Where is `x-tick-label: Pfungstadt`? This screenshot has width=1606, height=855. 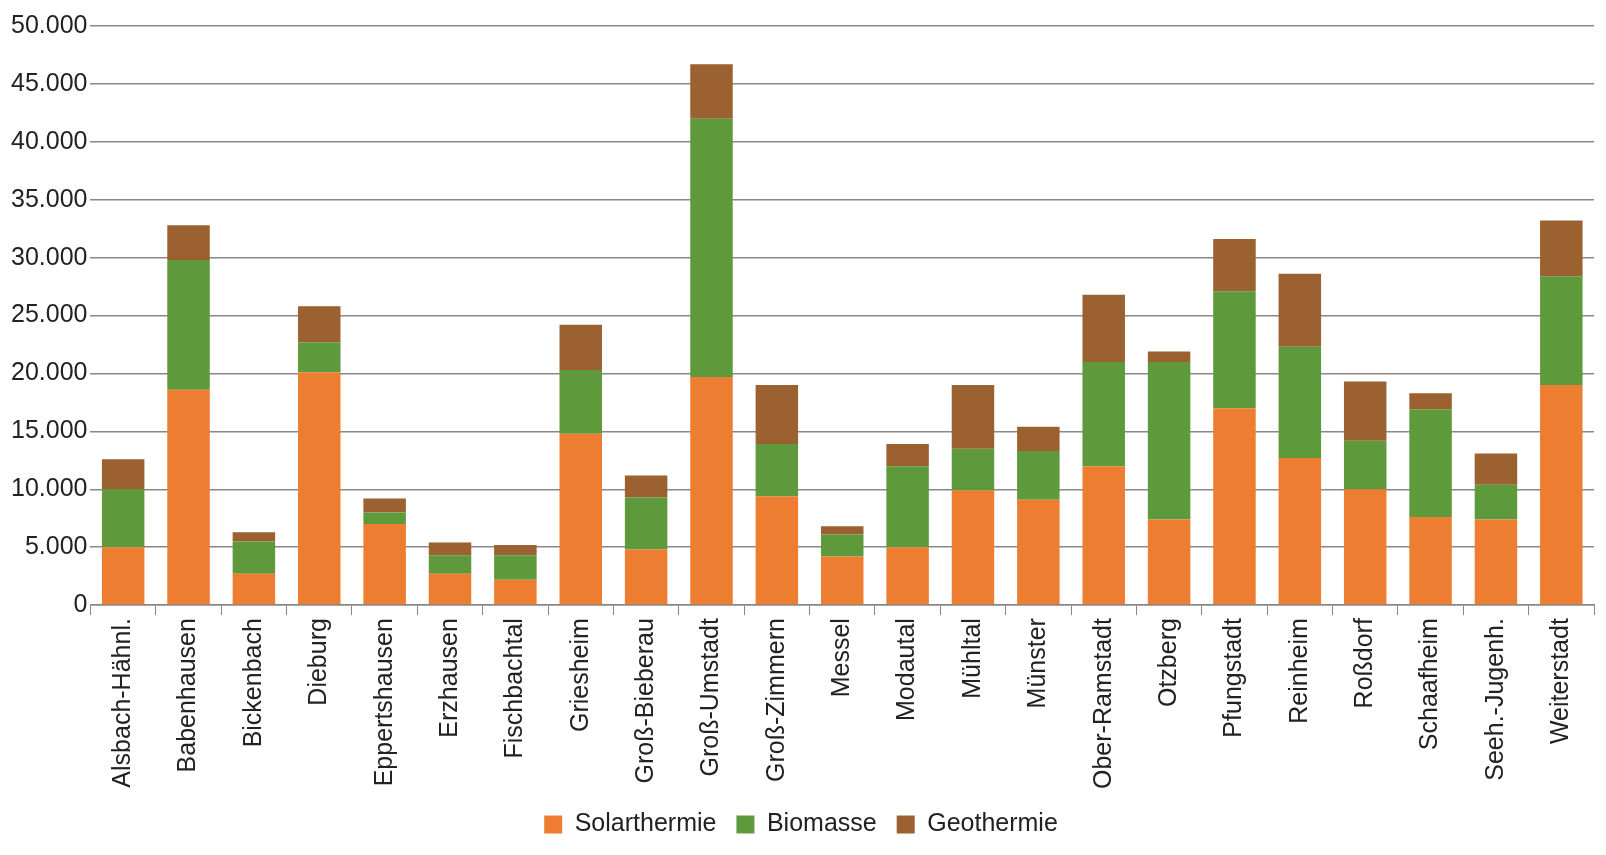
x-tick-label: Pfungstadt is located at coordinates (1232, 678).